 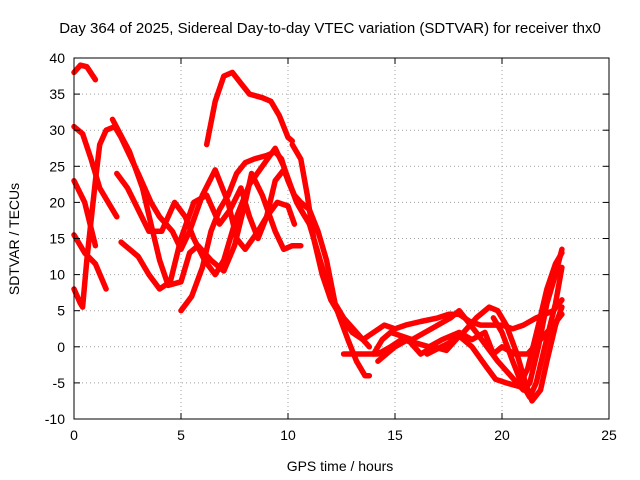 What do you see at coordinates (181, 435) in the screenshot?
I see `x-tick-label: 5` at bounding box center [181, 435].